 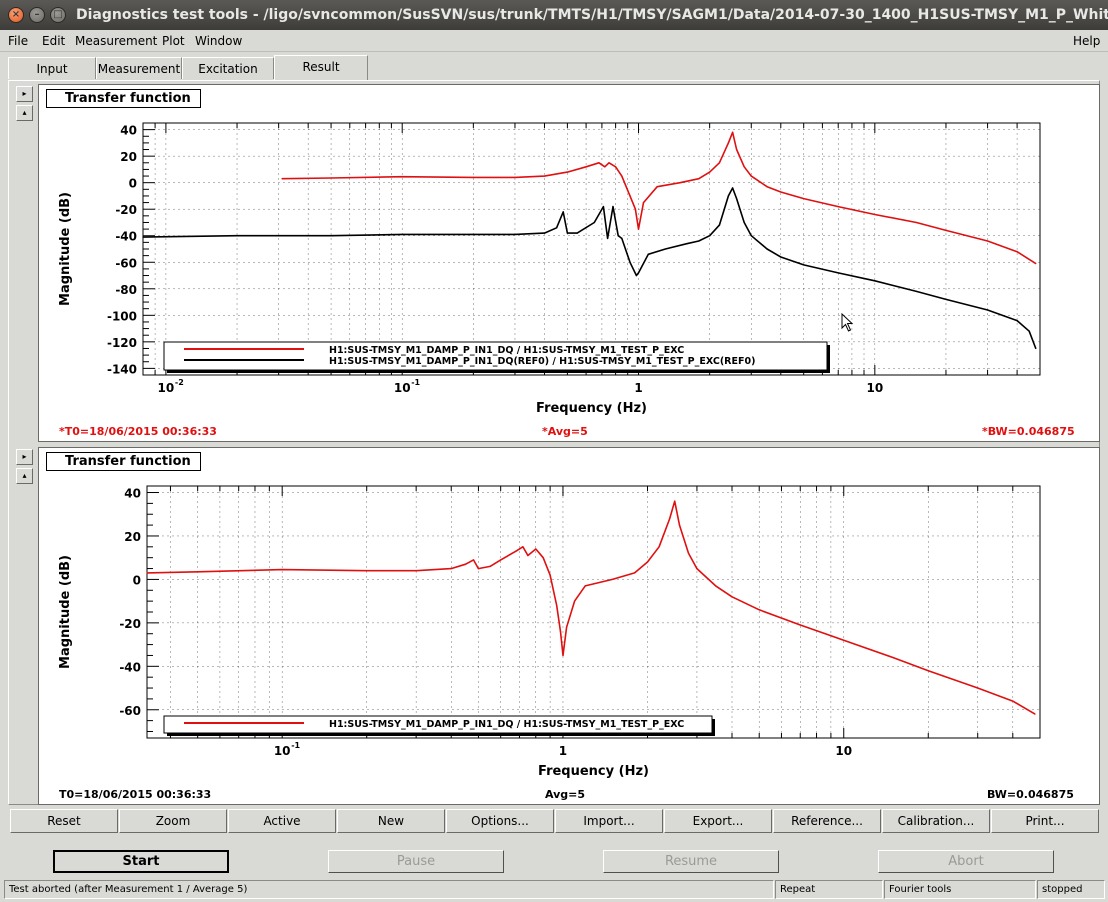 What do you see at coordinates (173, 821) in the screenshot?
I see `zoom-button: Zoom` at bounding box center [173, 821].